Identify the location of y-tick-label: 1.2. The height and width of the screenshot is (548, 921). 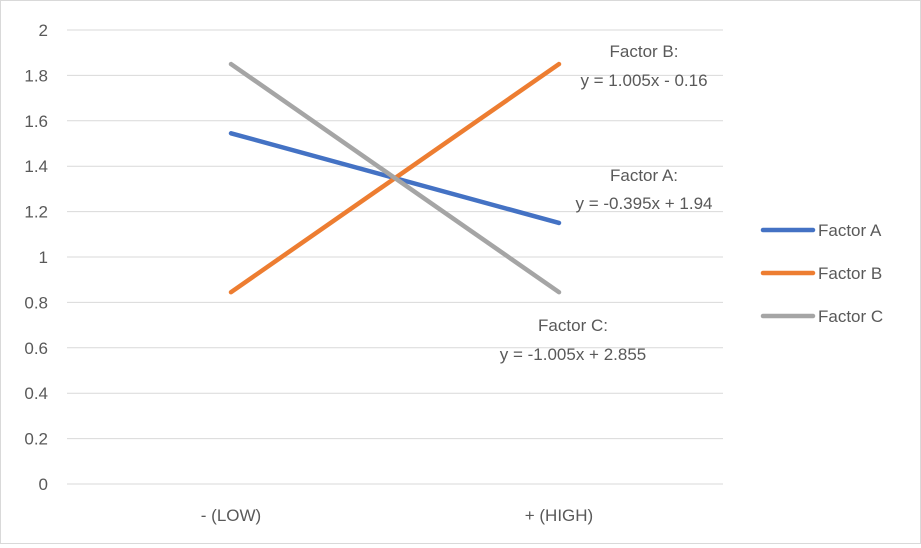
(36, 212).